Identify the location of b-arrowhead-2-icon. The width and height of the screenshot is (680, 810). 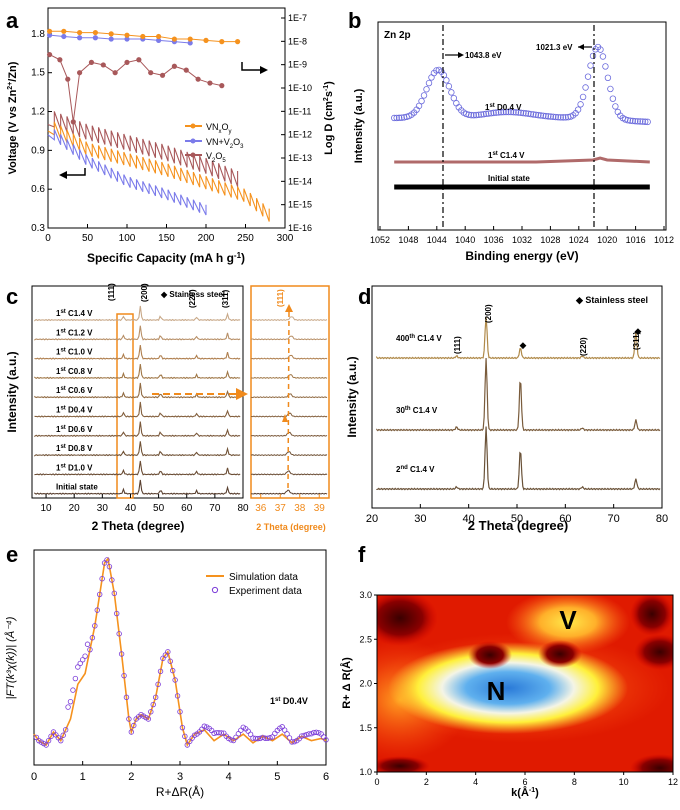
(581, 47).